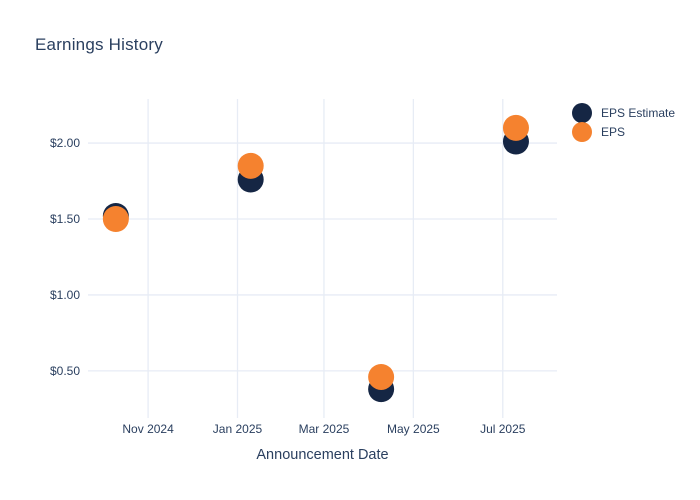 This screenshot has width=700, height=500. What do you see at coordinates (638, 112) in the screenshot?
I see `legend-label-eps-estimate: EPS Estimate` at bounding box center [638, 112].